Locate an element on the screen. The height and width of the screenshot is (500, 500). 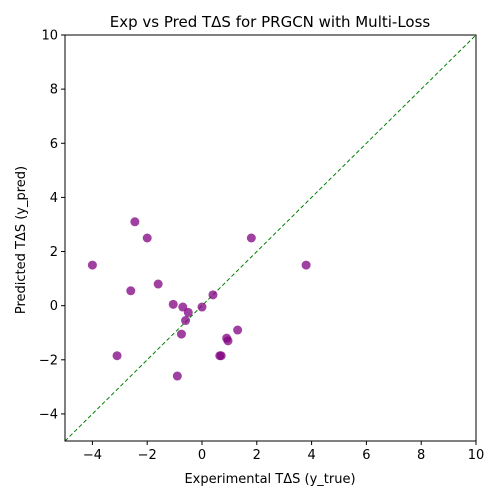
y-tick-label: −4 is located at coordinates (48, 414).